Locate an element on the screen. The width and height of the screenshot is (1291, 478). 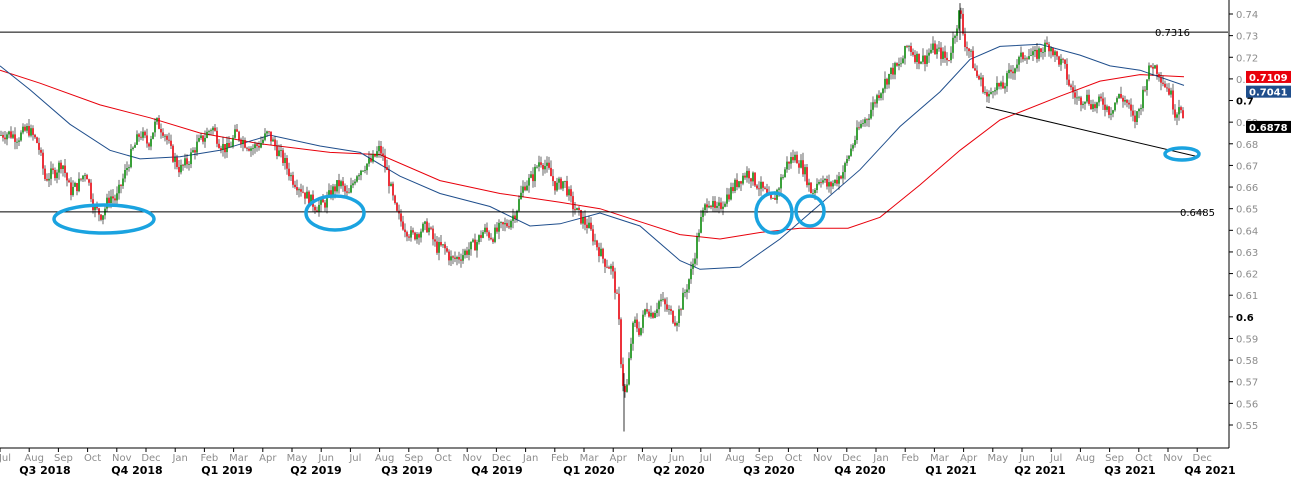
x-quarter-label: Q3 2019 is located at coordinates (406, 470).